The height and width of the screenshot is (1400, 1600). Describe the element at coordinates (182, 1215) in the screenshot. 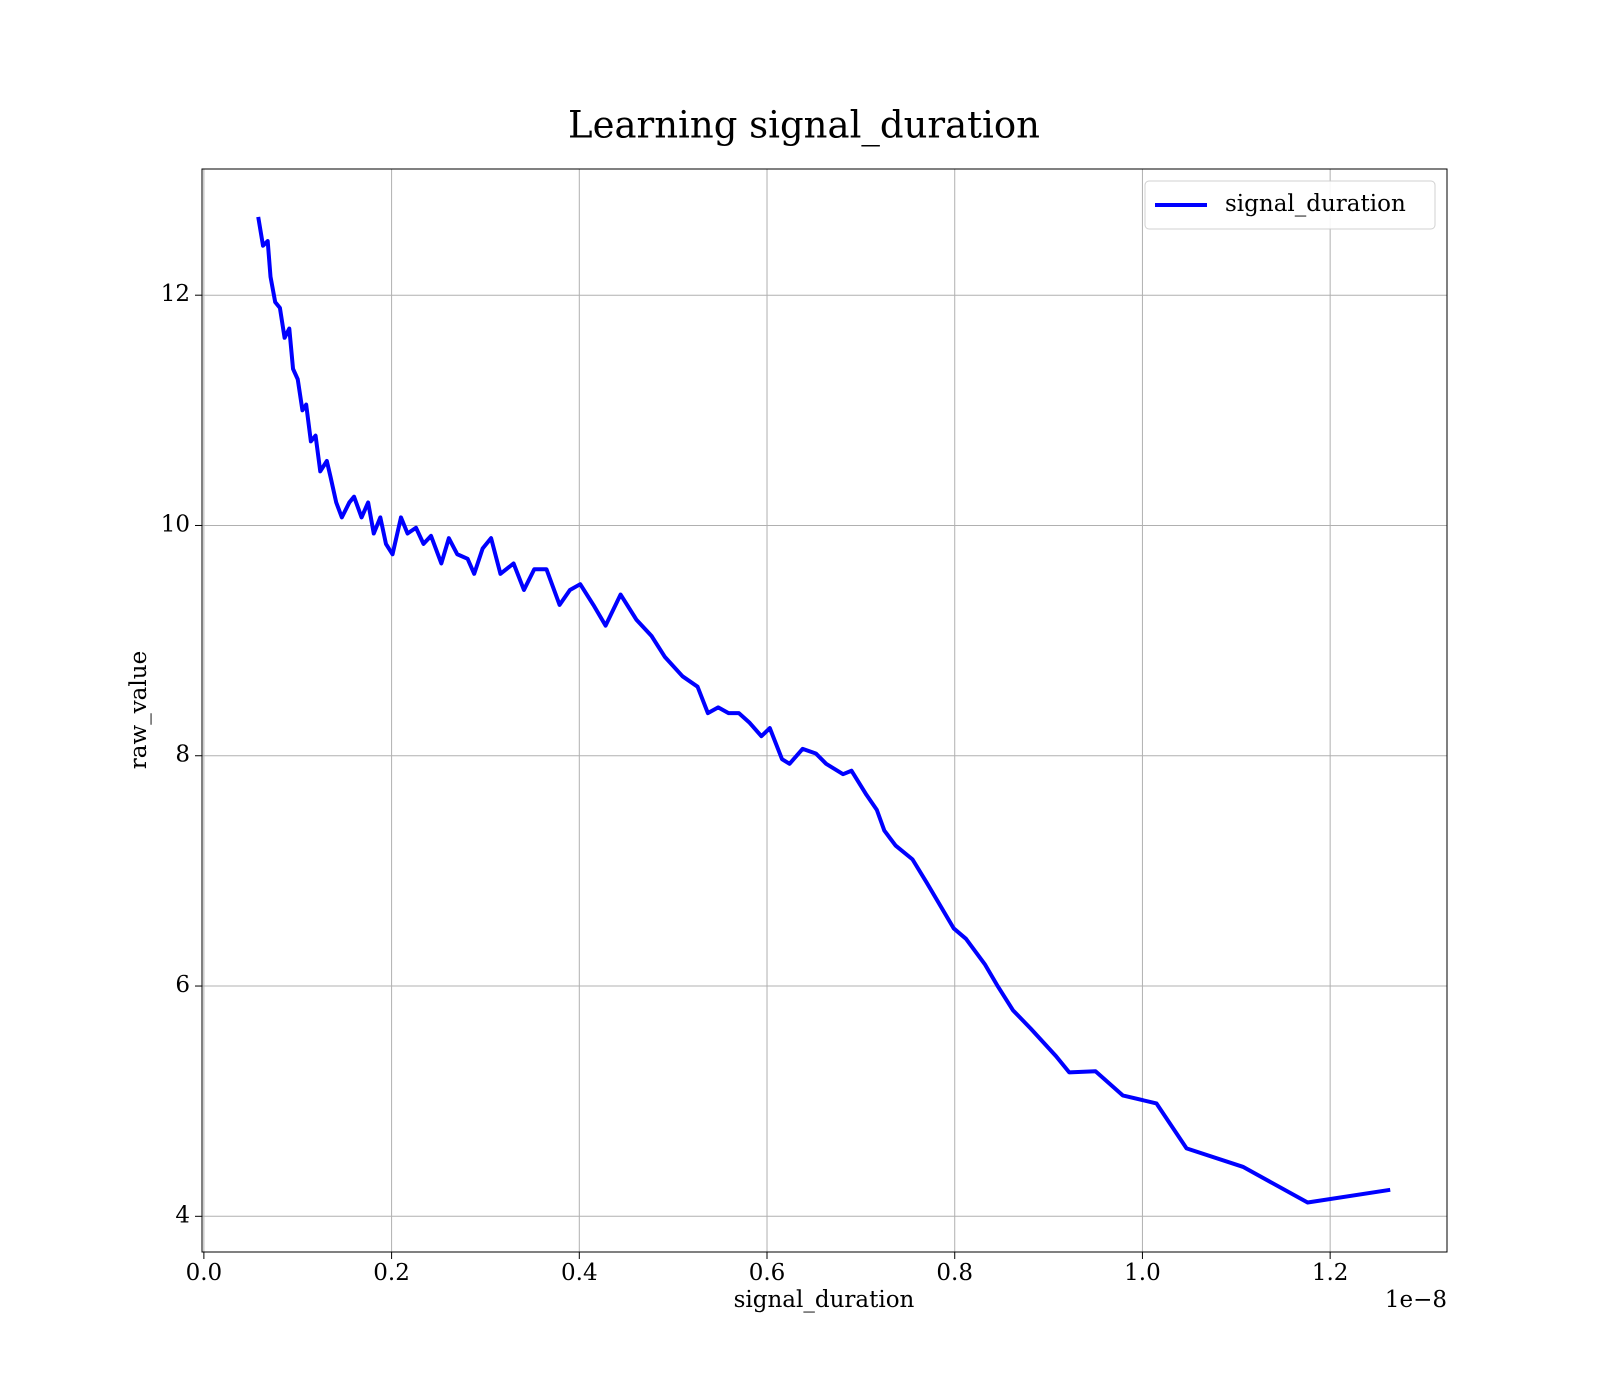

I see `y-tick-label: 4` at that location.